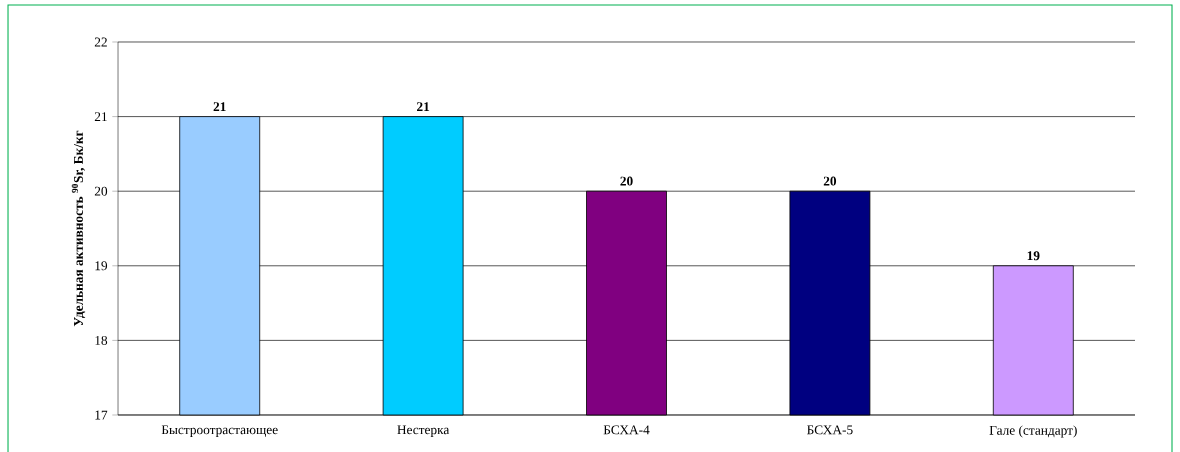  Describe the element at coordinates (101, 266) in the screenshot. I see `y-tick-label: 19` at that location.